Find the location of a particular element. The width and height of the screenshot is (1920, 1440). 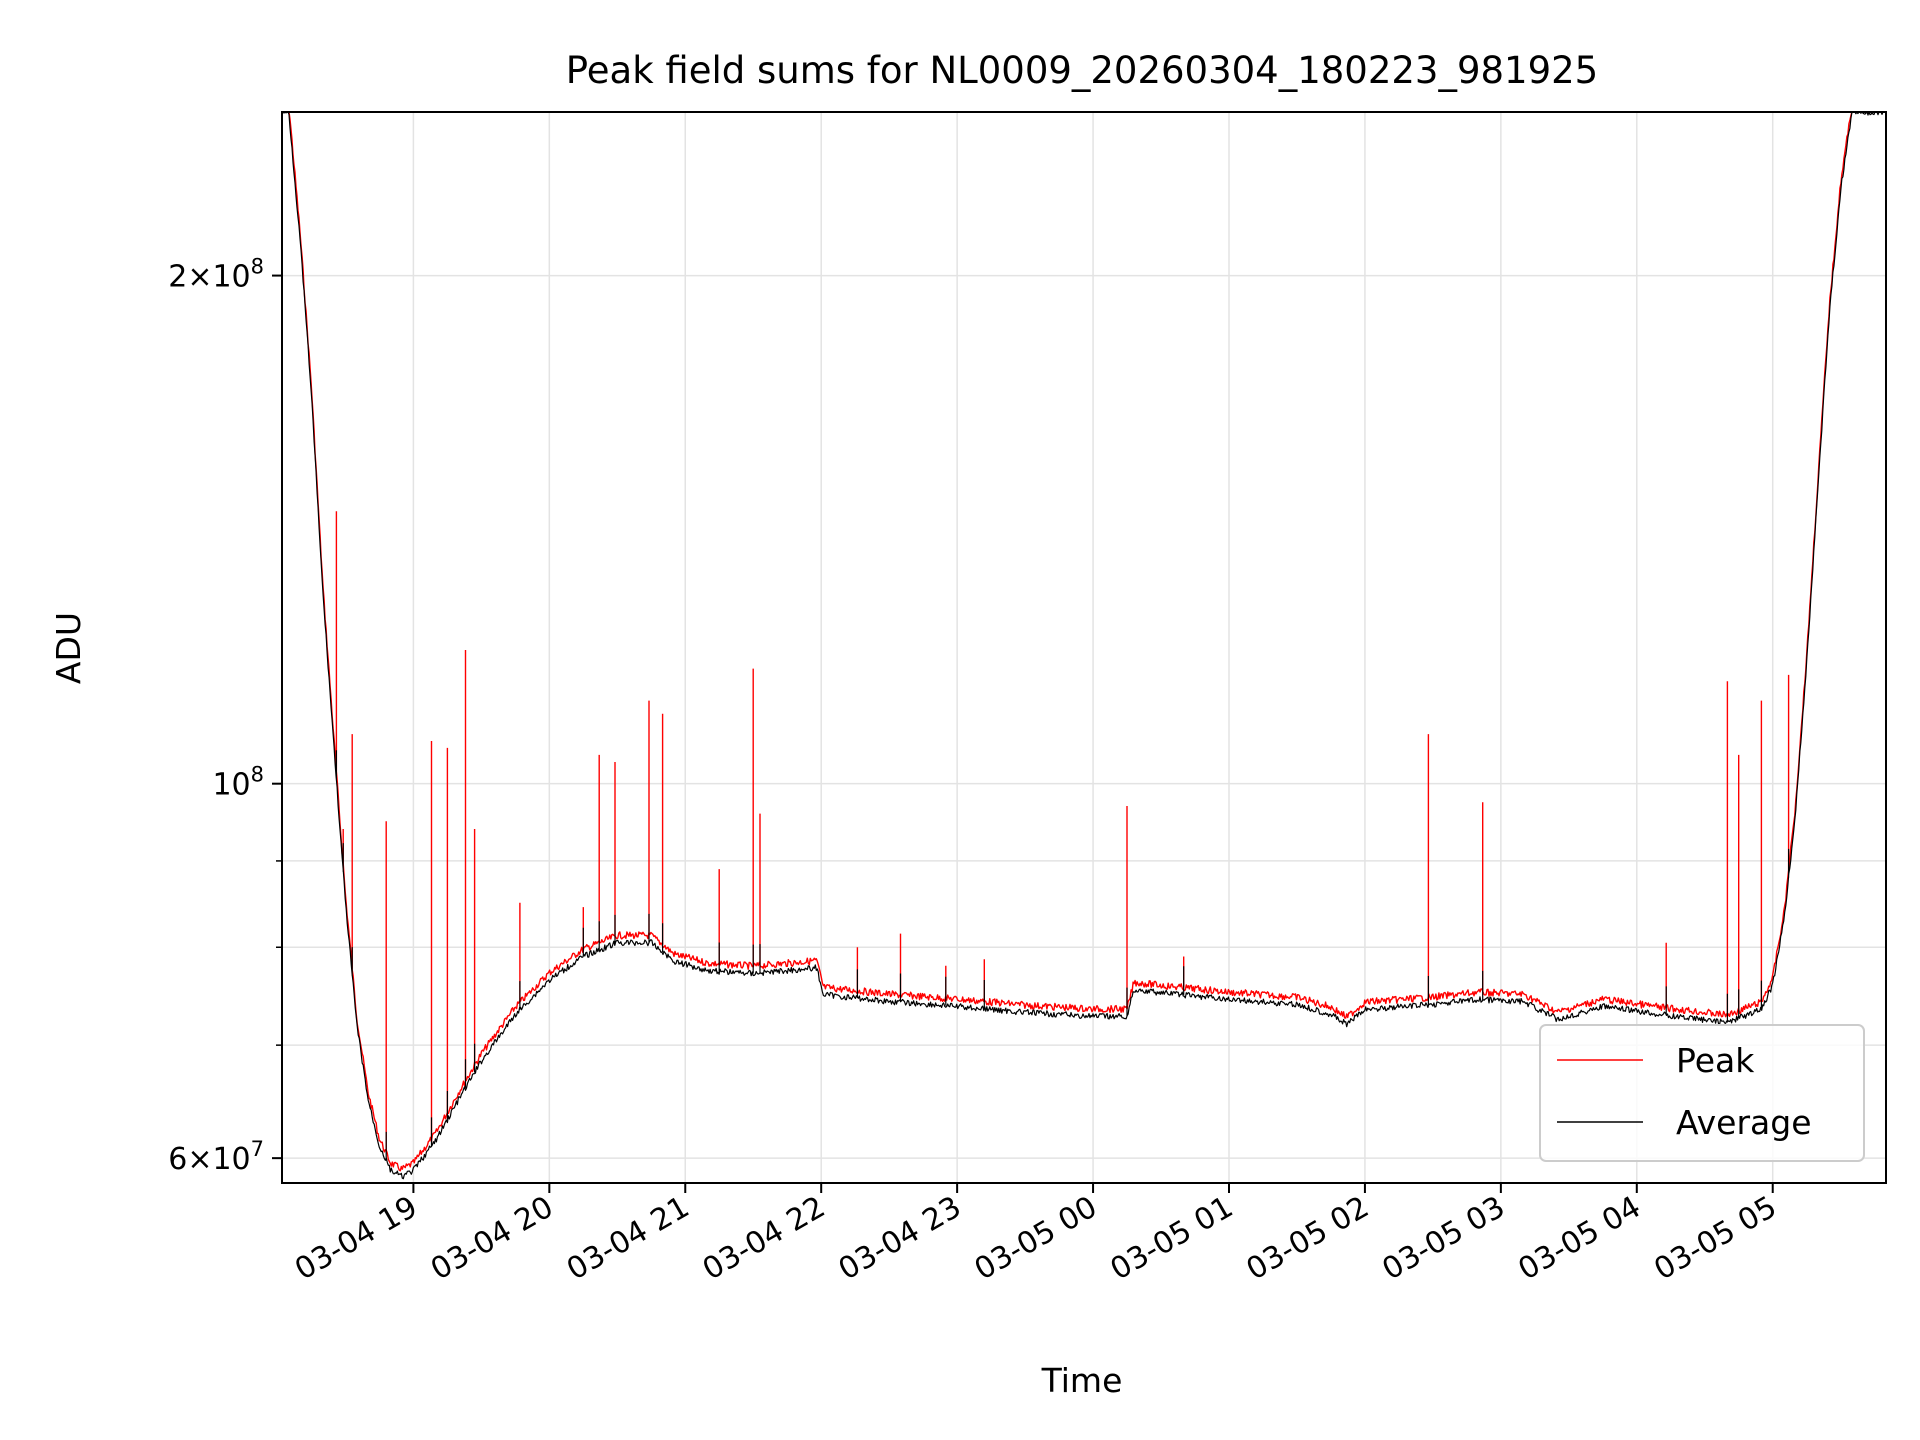

x-tick-label: 03-05 05 is located at coordinates (1715, 1239).